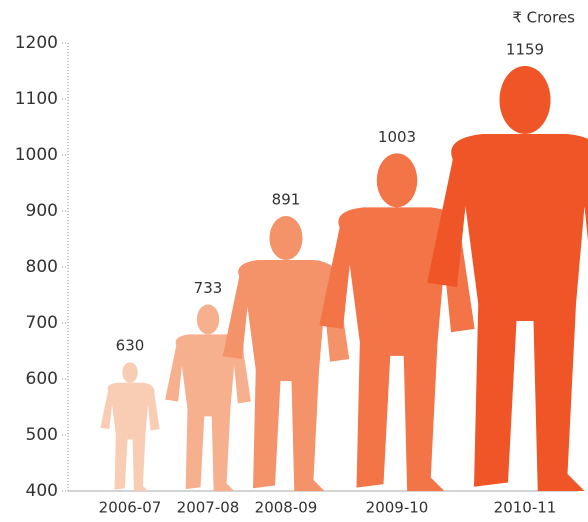 This screenshot has width=588, height=522. What do you see at coordinates (130, 508) in the screenshot?
I see `x-tick-label: 2006-07` at bounding box center [130, 508].